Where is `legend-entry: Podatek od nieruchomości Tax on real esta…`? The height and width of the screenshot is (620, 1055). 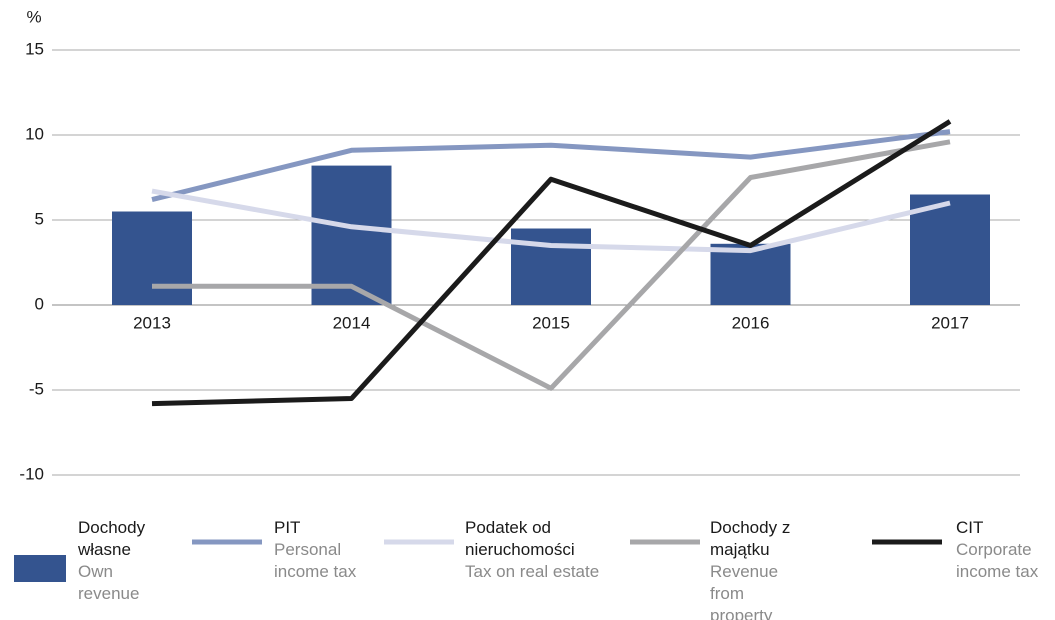 legend-entry: Podatek od nieruchomości Tax on real esta… is located at coordinates (540, 550).